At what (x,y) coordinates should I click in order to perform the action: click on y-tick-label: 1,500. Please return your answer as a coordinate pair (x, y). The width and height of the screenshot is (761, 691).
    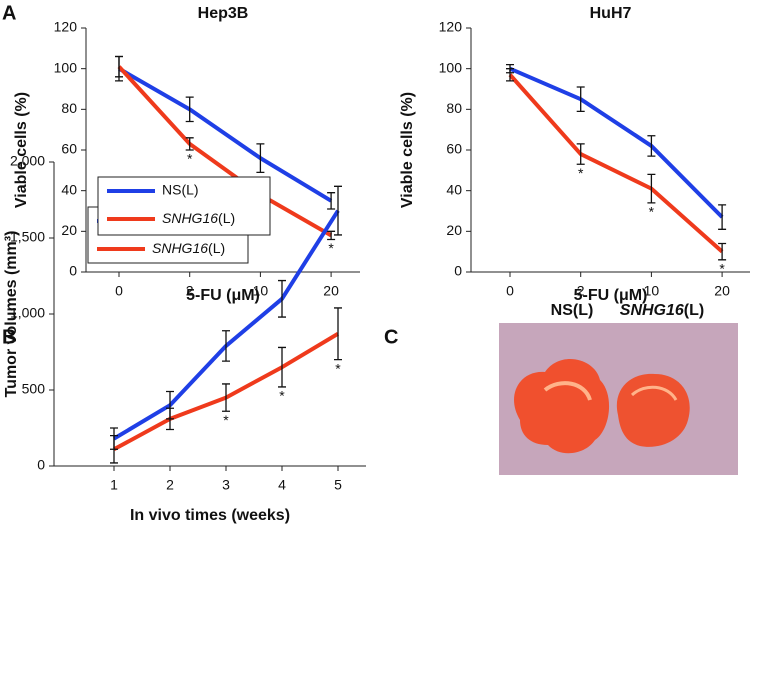
    Looking at the image, I should click on (27, 237).